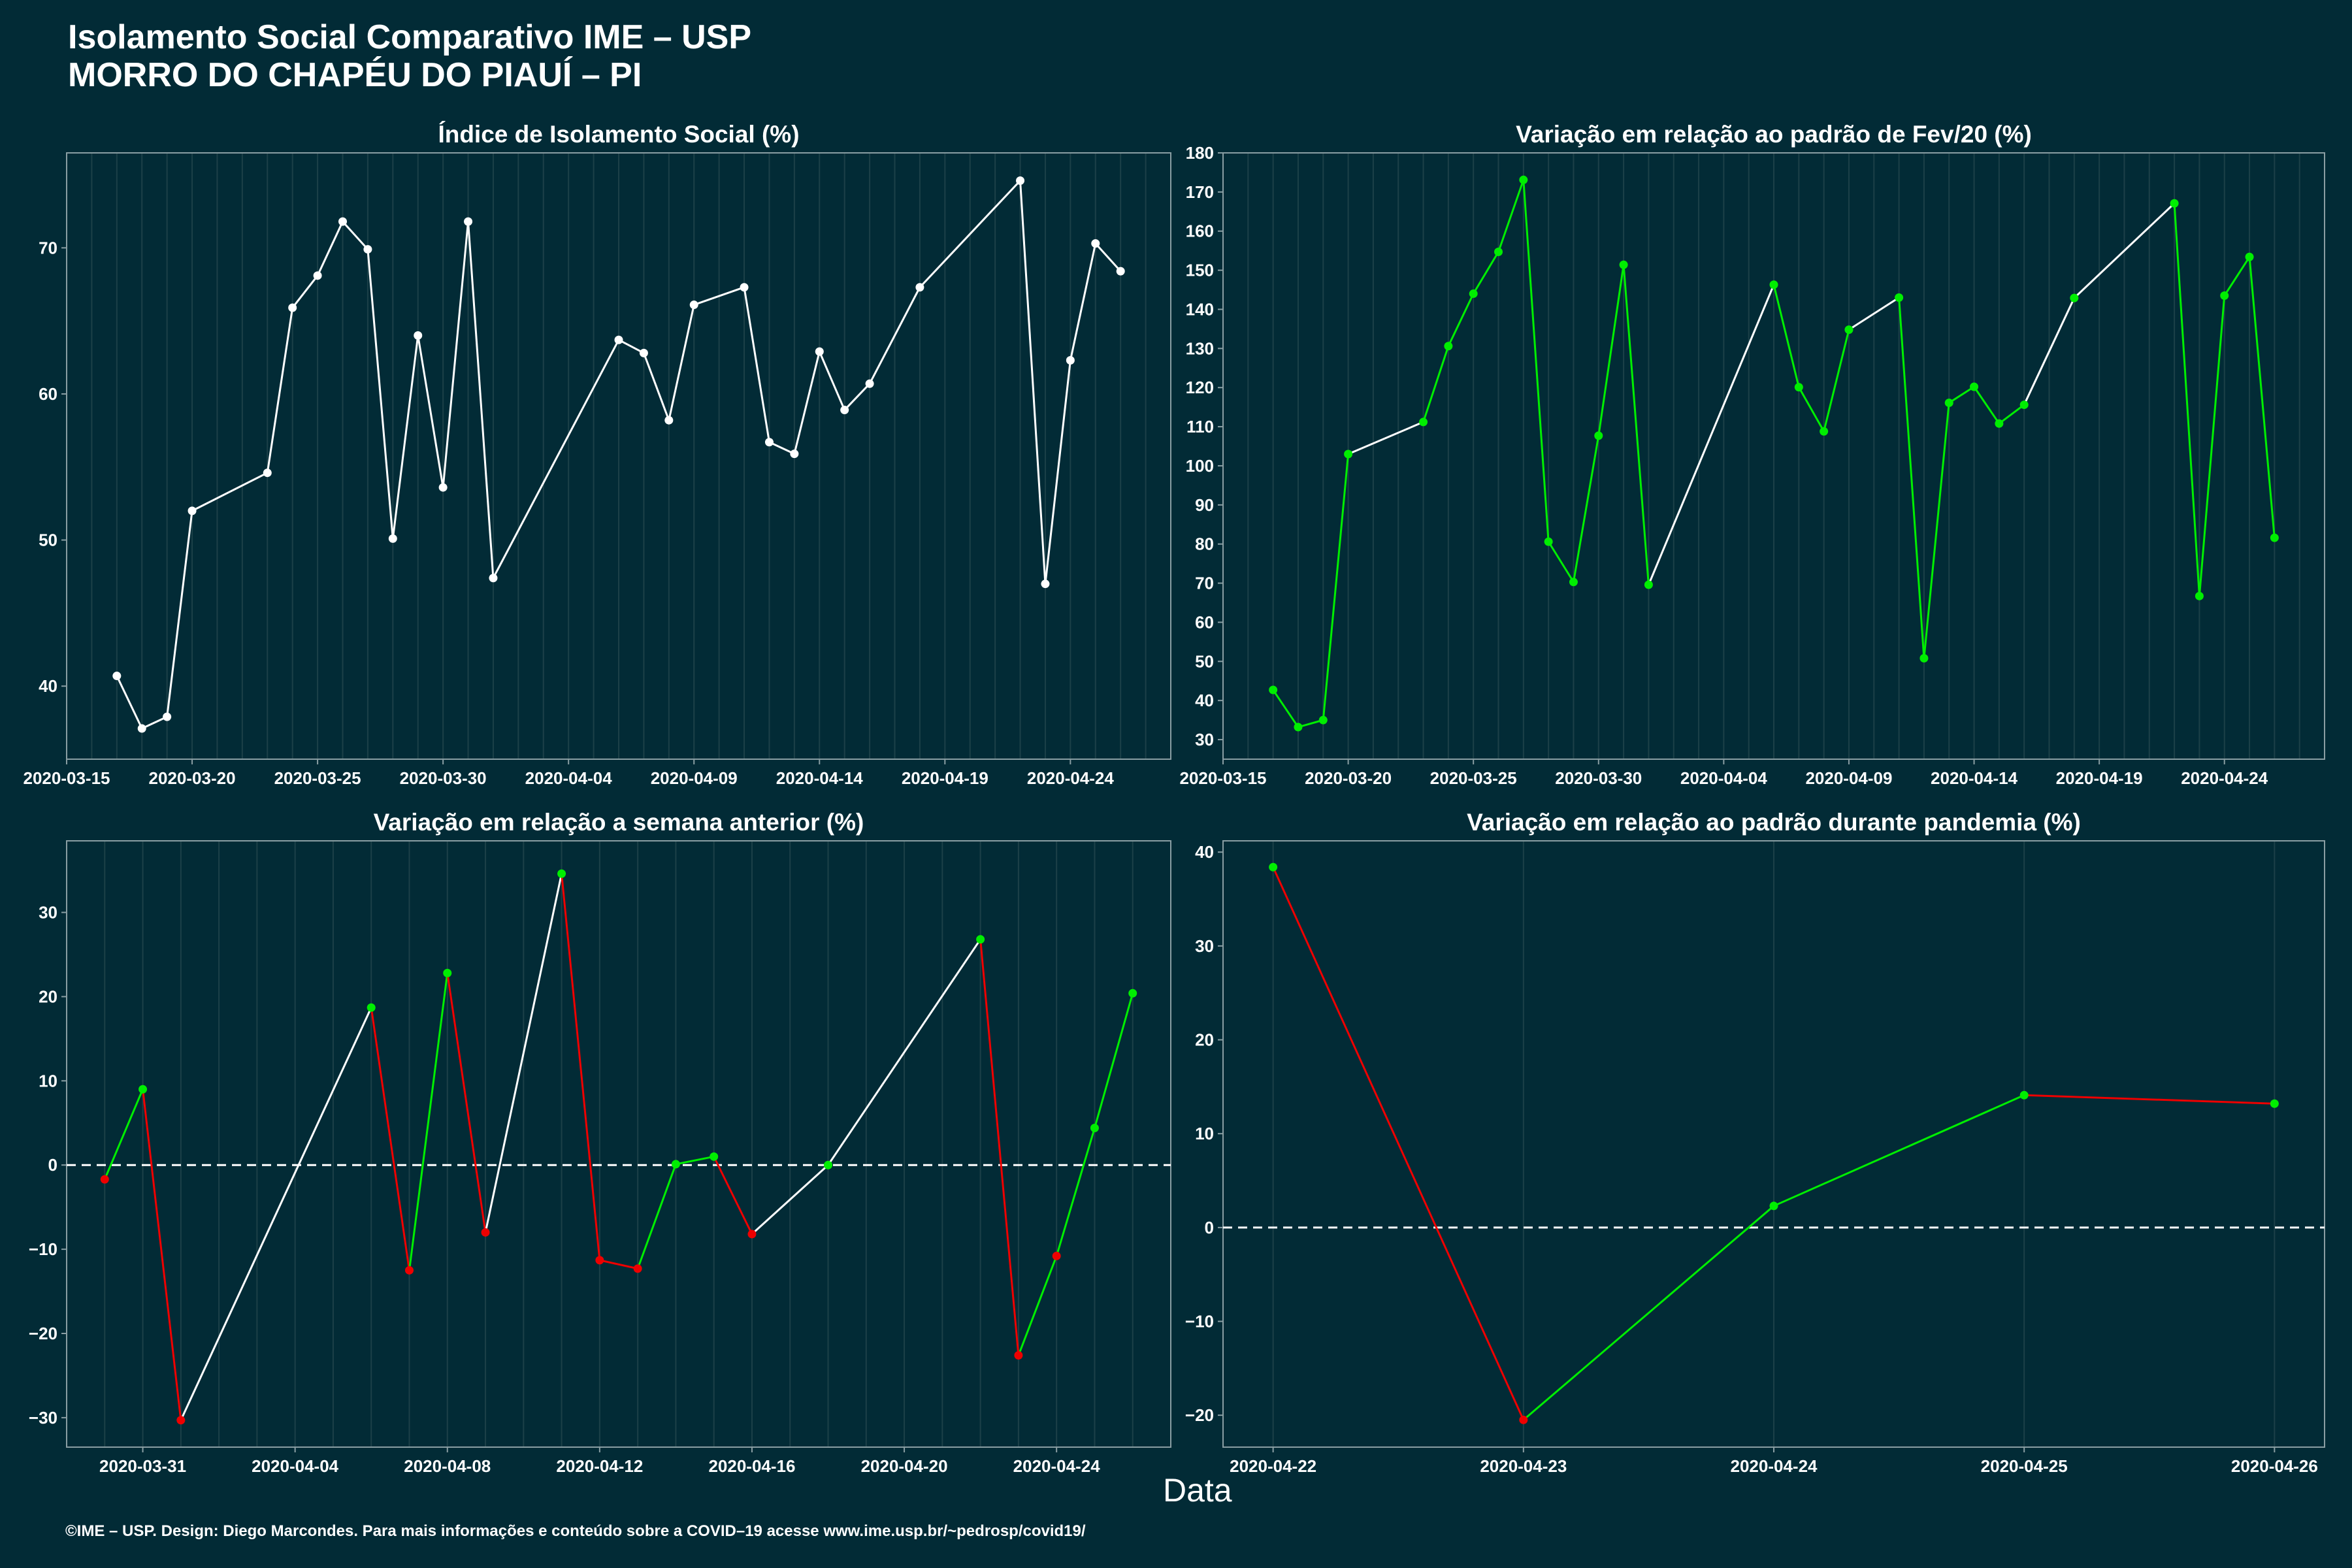  I want to click on x-tick-label: 2020-04-14, so click(1974, 778).